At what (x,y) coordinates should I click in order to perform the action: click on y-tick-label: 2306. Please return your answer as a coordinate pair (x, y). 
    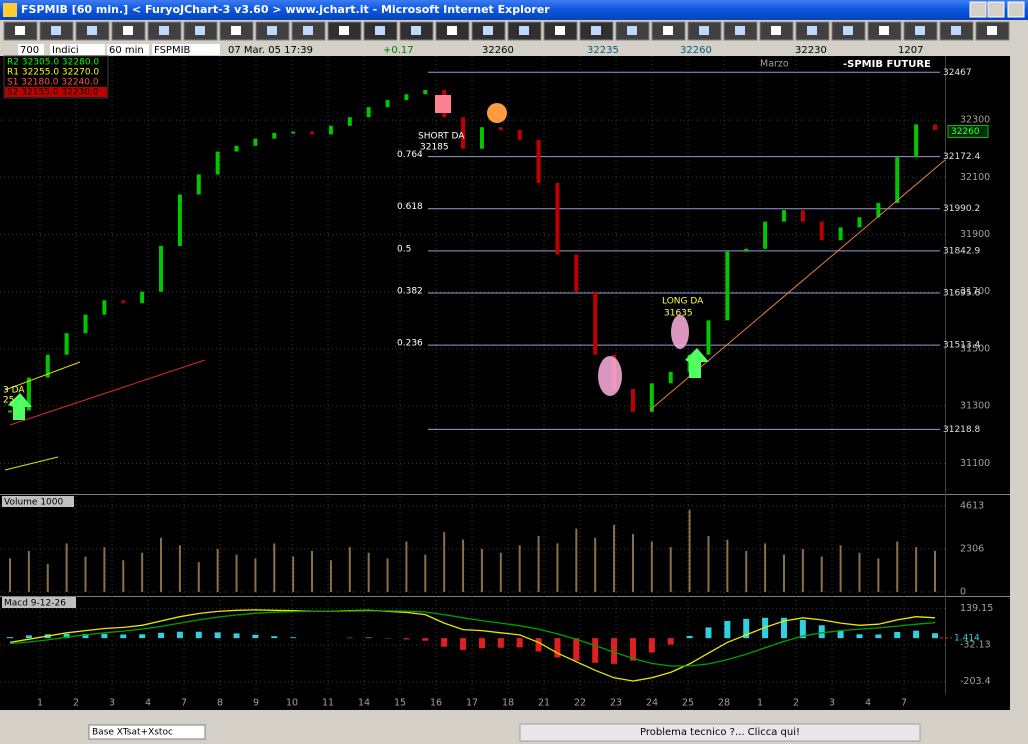
    Looking at the image, I should click on (972, 548).